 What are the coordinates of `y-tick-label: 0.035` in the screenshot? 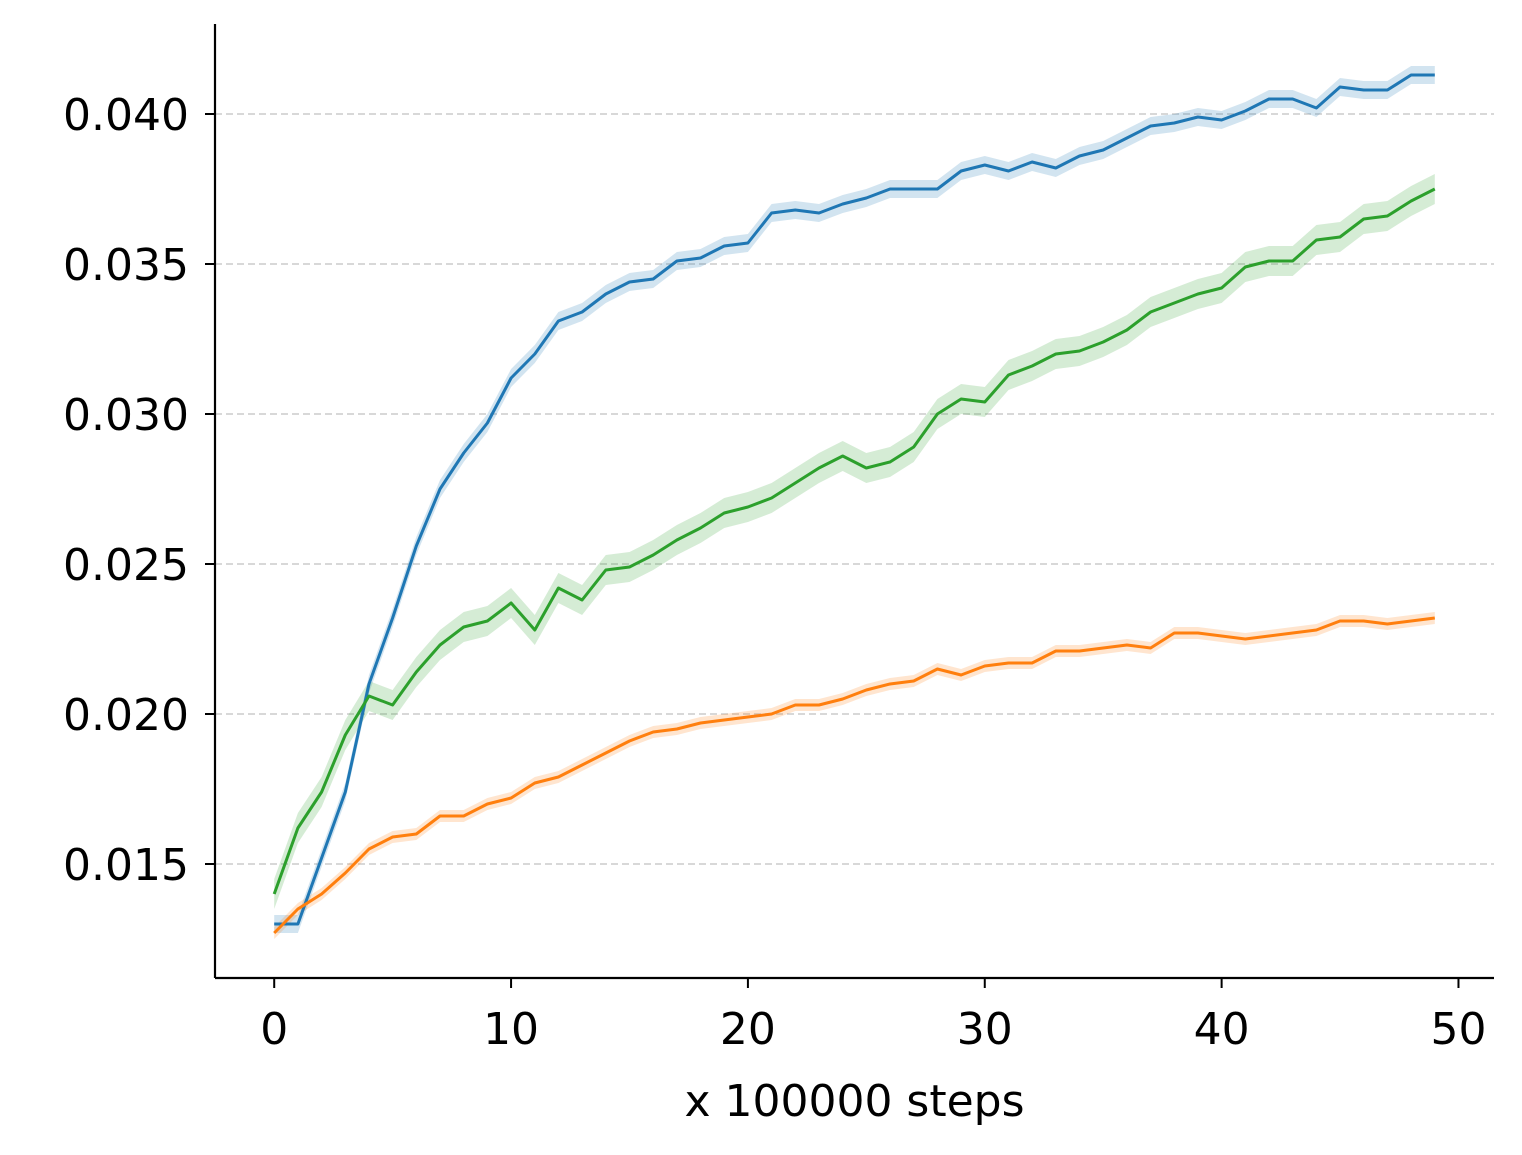 It's located at (126, 265).